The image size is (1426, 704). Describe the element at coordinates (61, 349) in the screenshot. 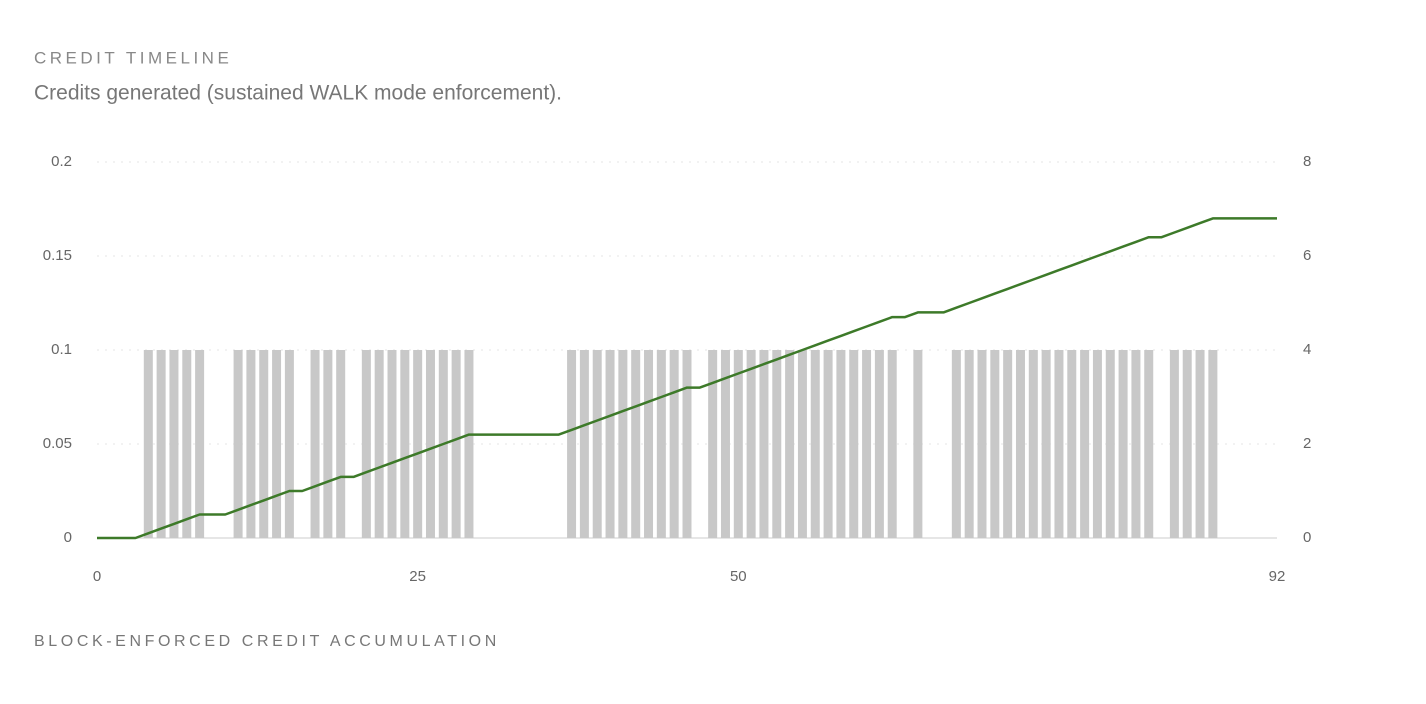

I see `y-tick-label: 0.1` at that location.